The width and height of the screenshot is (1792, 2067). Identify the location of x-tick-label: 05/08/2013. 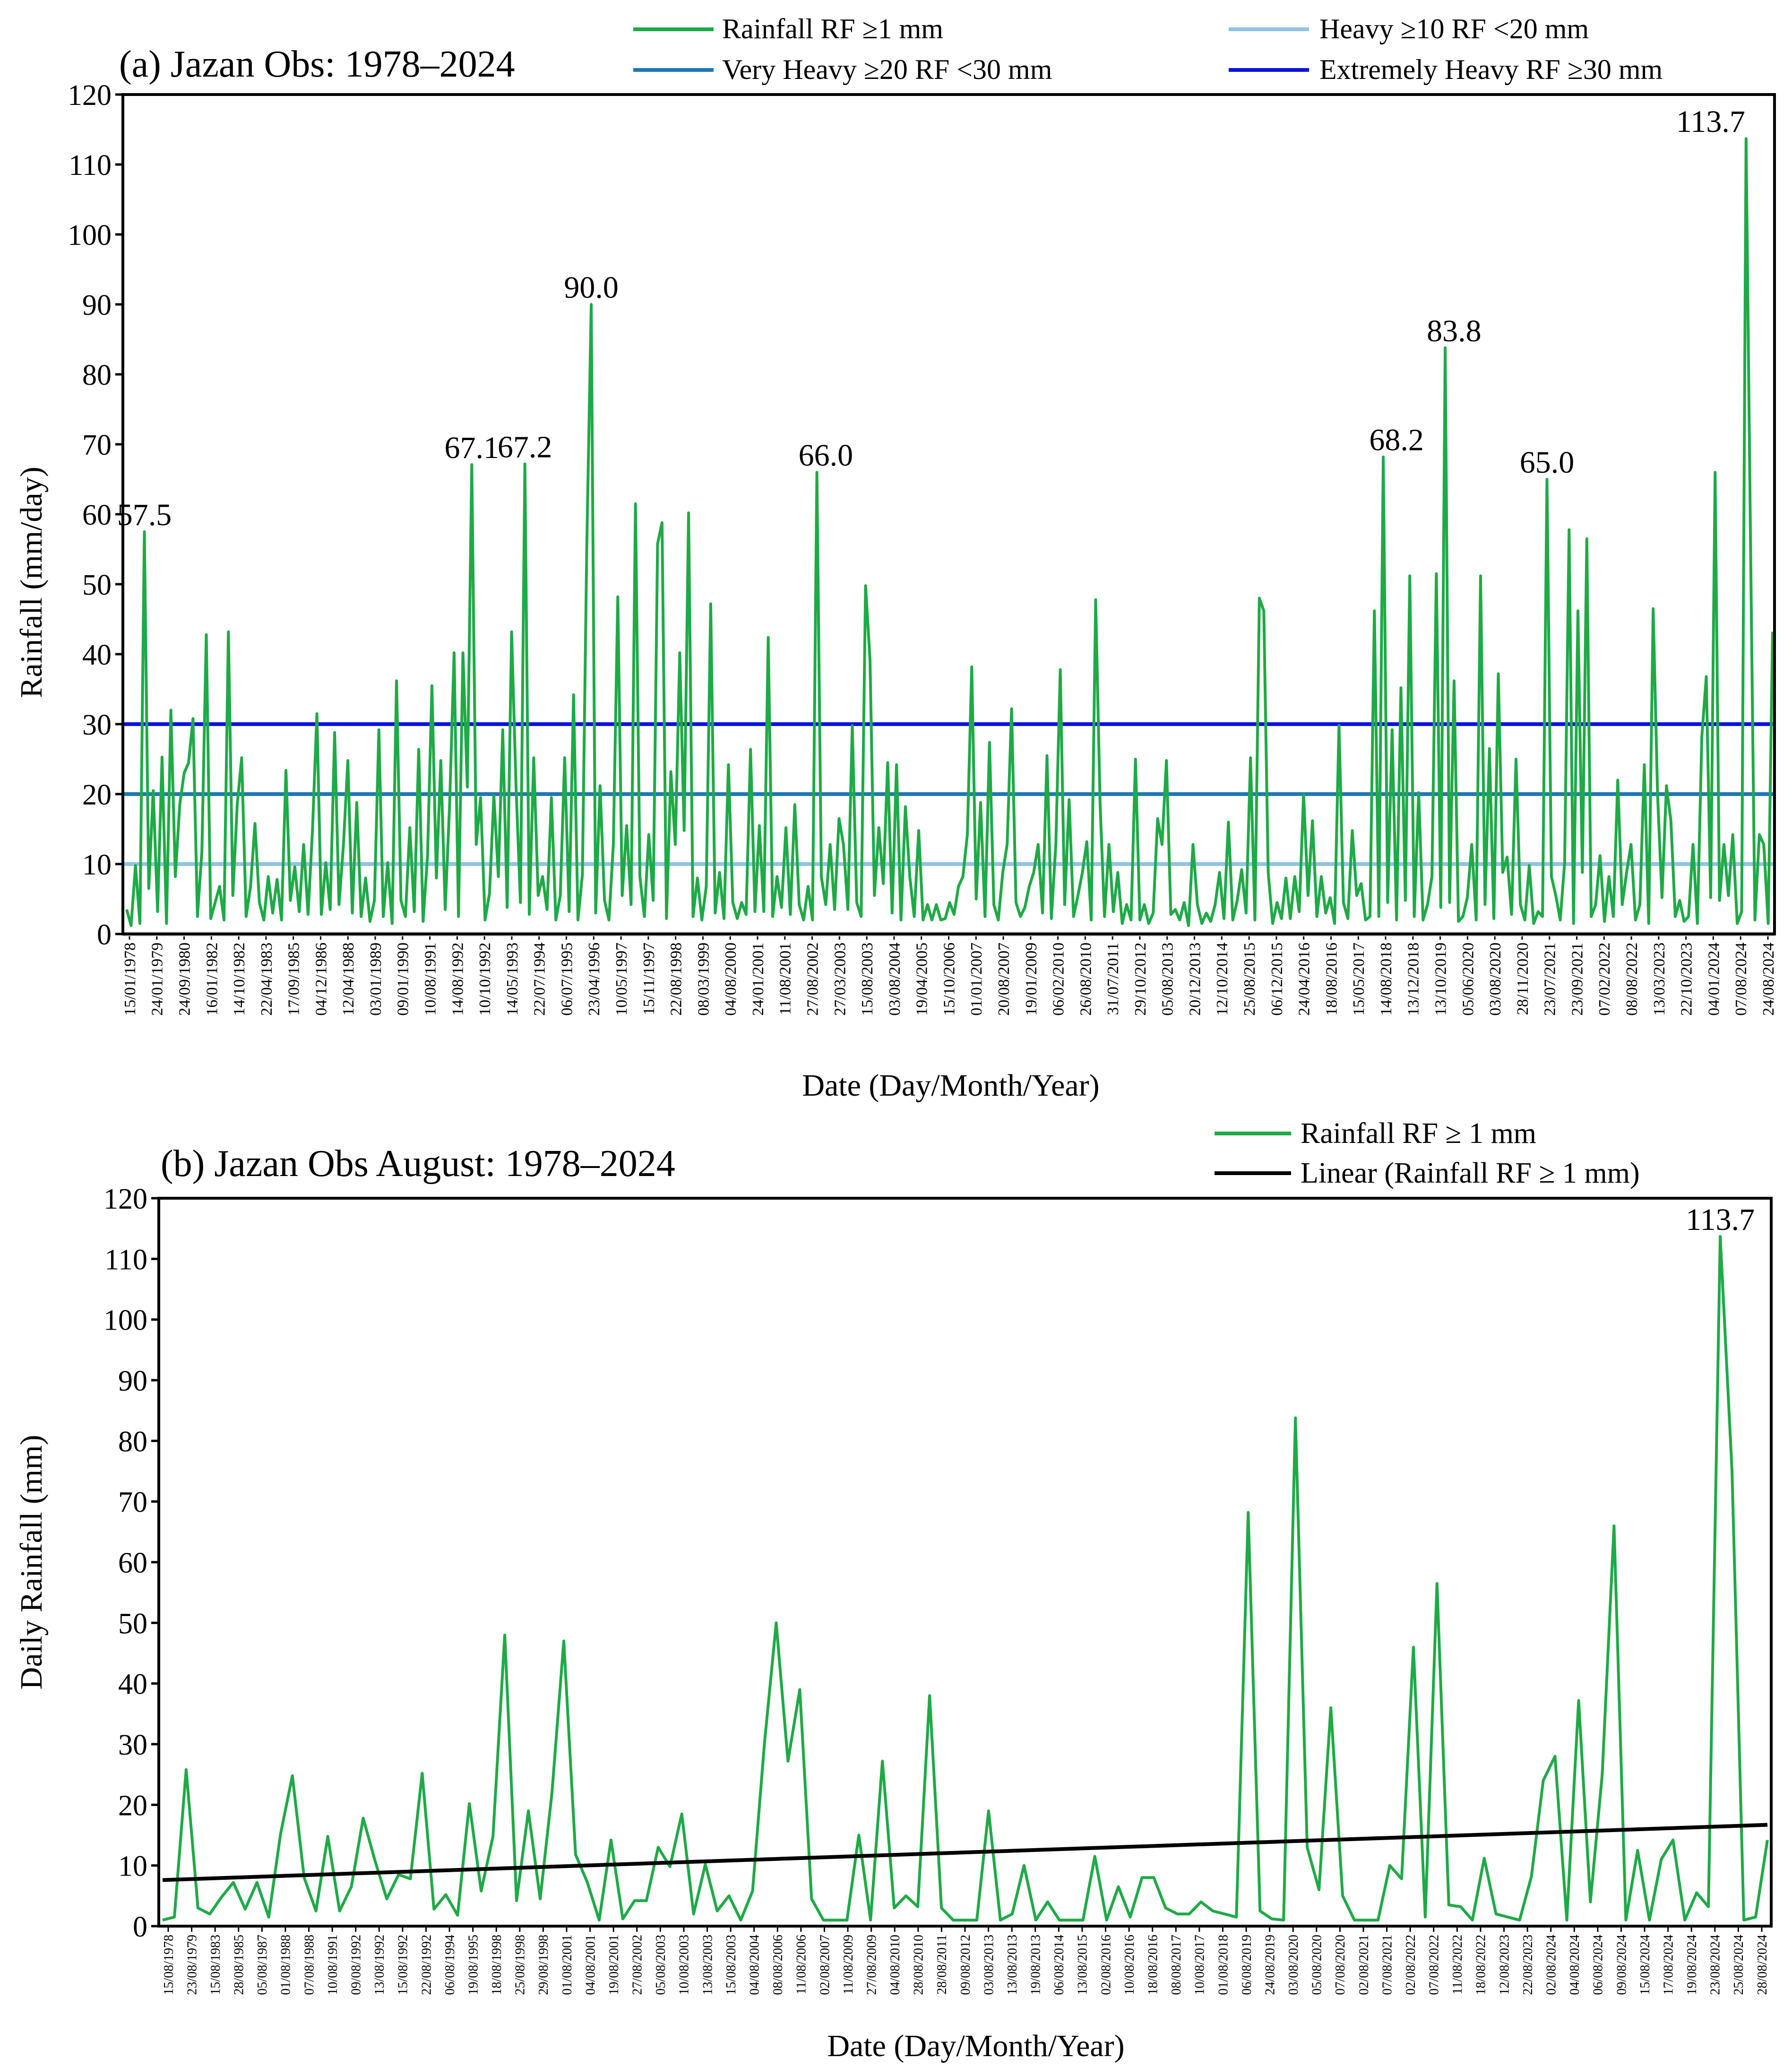
(1168, 979).